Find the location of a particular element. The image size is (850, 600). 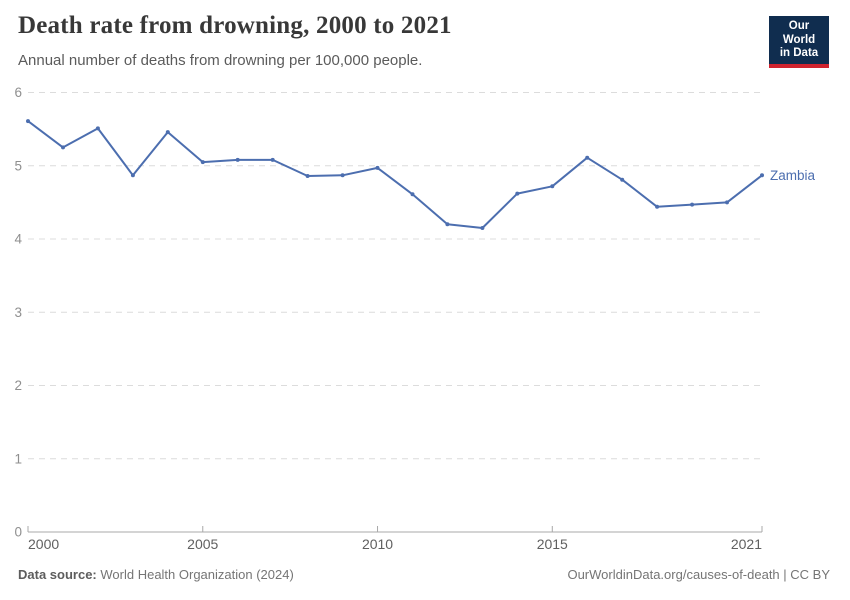

x-tick-label: 2015 is located at coordinates (552, 544).